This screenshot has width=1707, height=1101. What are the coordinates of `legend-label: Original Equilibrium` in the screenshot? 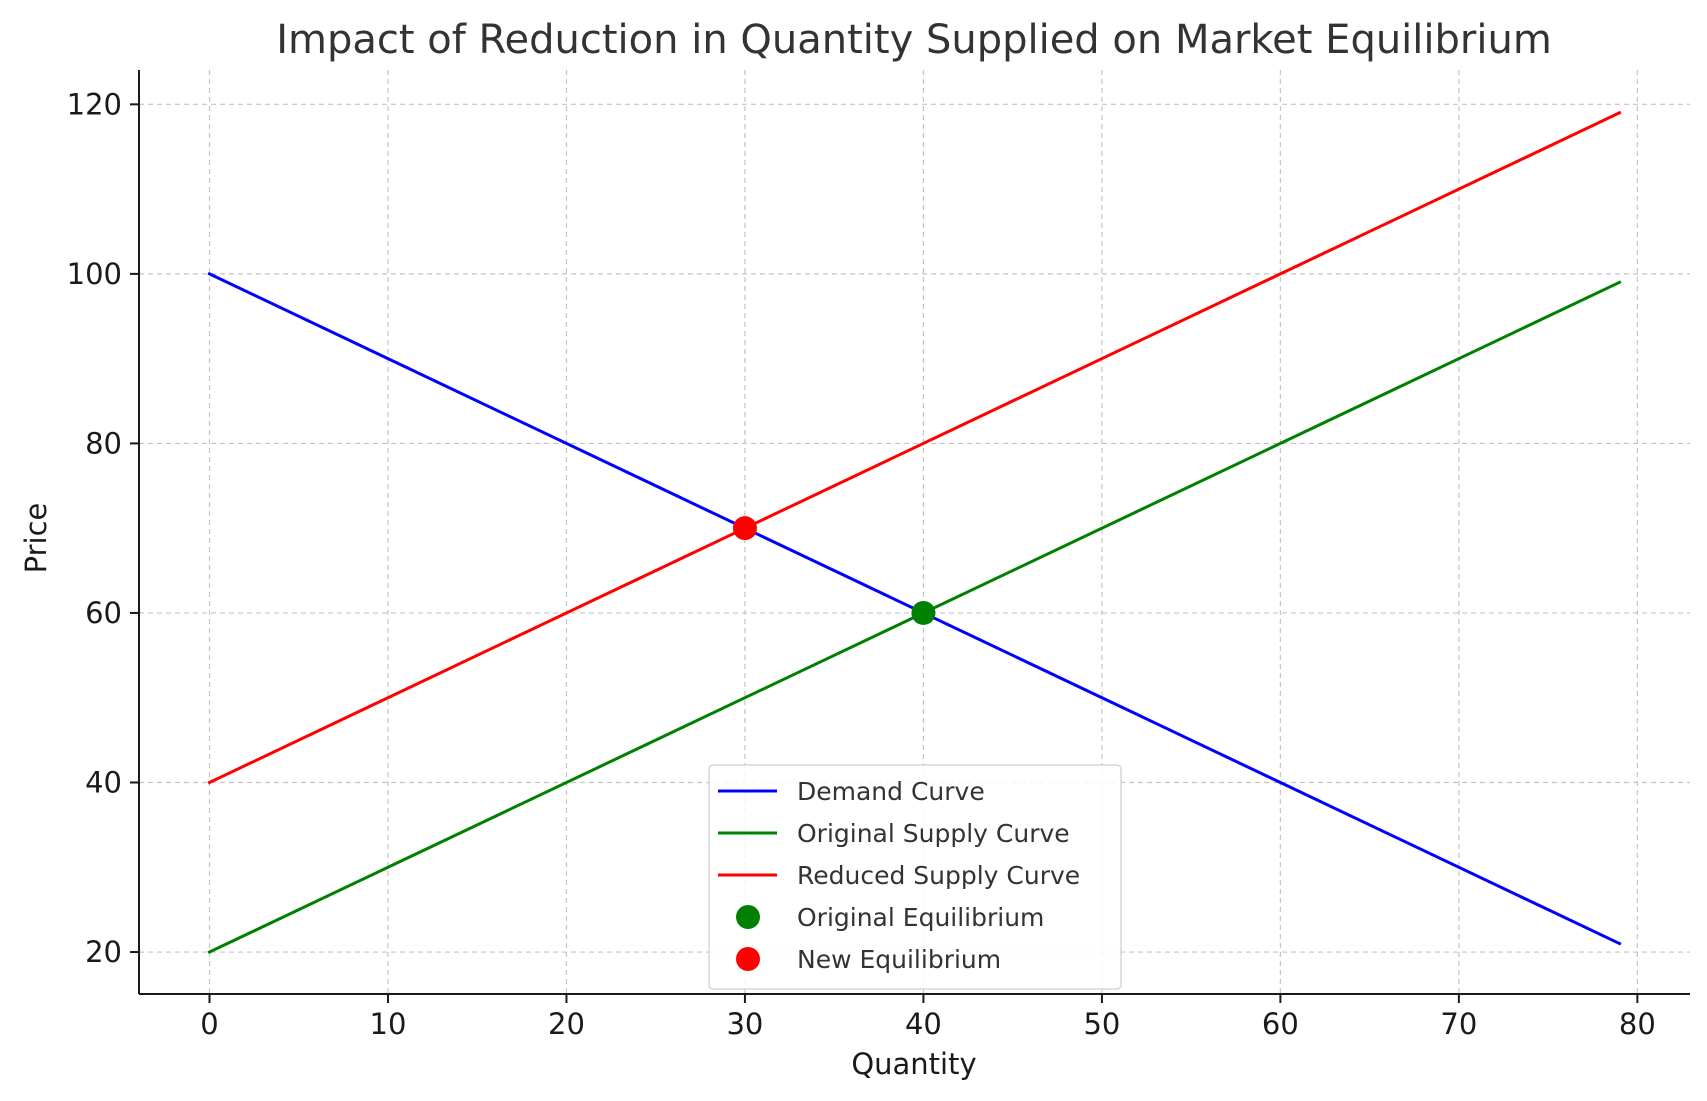 It's located at (920, 917).